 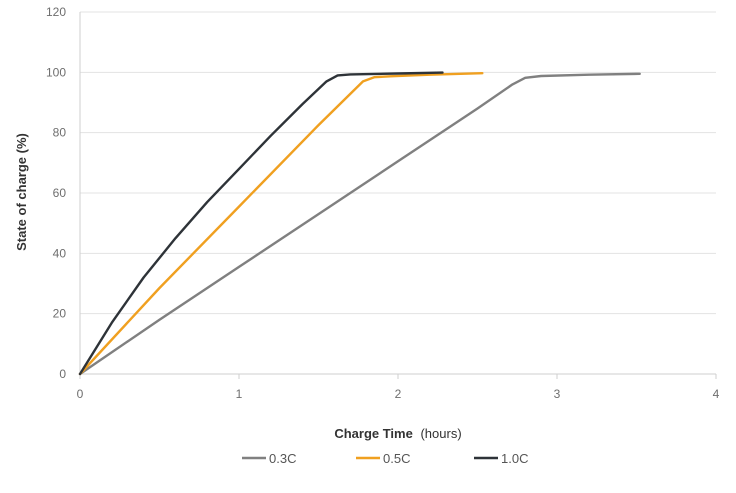 What do you see at coordinates (80, 394) in the screenshot?
I see `x-tick-label: 0` at bounding box center [80, 394].